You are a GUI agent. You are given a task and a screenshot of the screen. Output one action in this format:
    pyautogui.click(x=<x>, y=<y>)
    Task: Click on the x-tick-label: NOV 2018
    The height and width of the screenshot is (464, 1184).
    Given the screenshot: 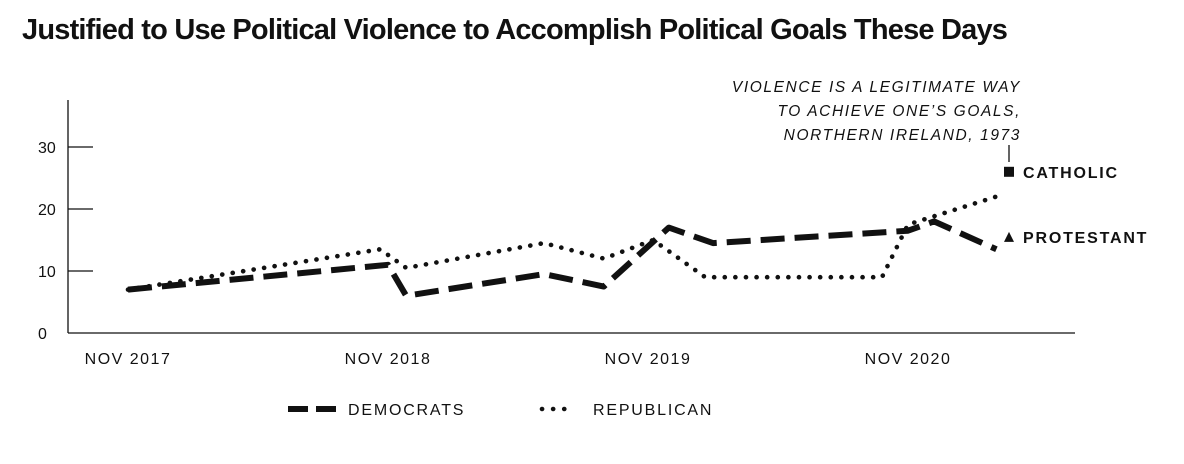 What is the action you would take?
    pyautogui.click(x=388, y=359)
    